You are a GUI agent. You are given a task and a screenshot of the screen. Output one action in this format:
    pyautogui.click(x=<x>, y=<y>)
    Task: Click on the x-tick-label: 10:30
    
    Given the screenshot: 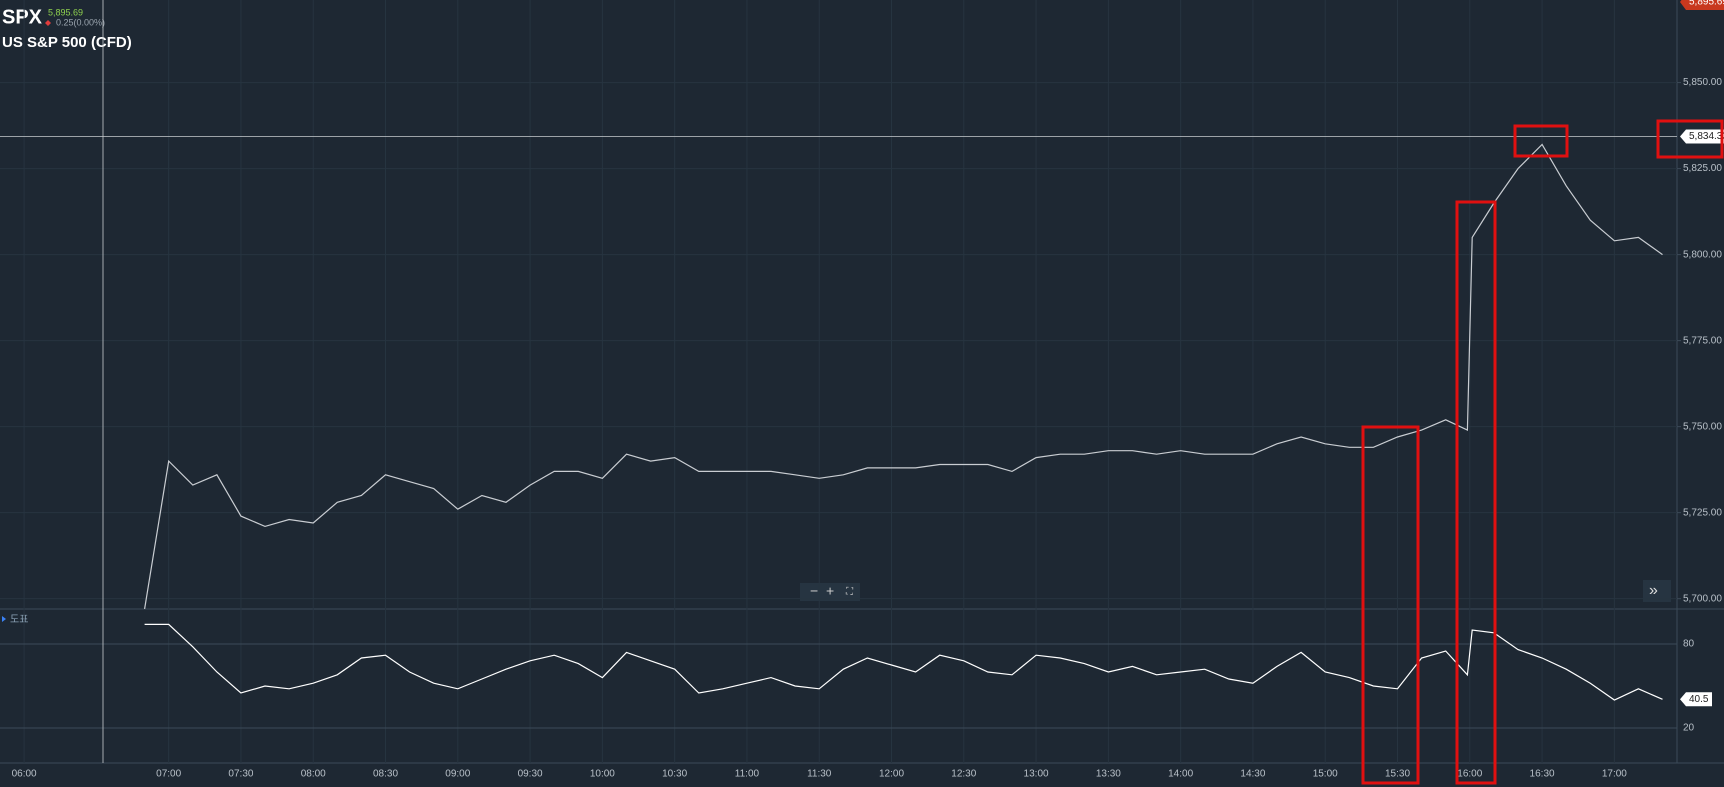 What is the action you would take?
    pyautogui.click(x=674, y=774)
    